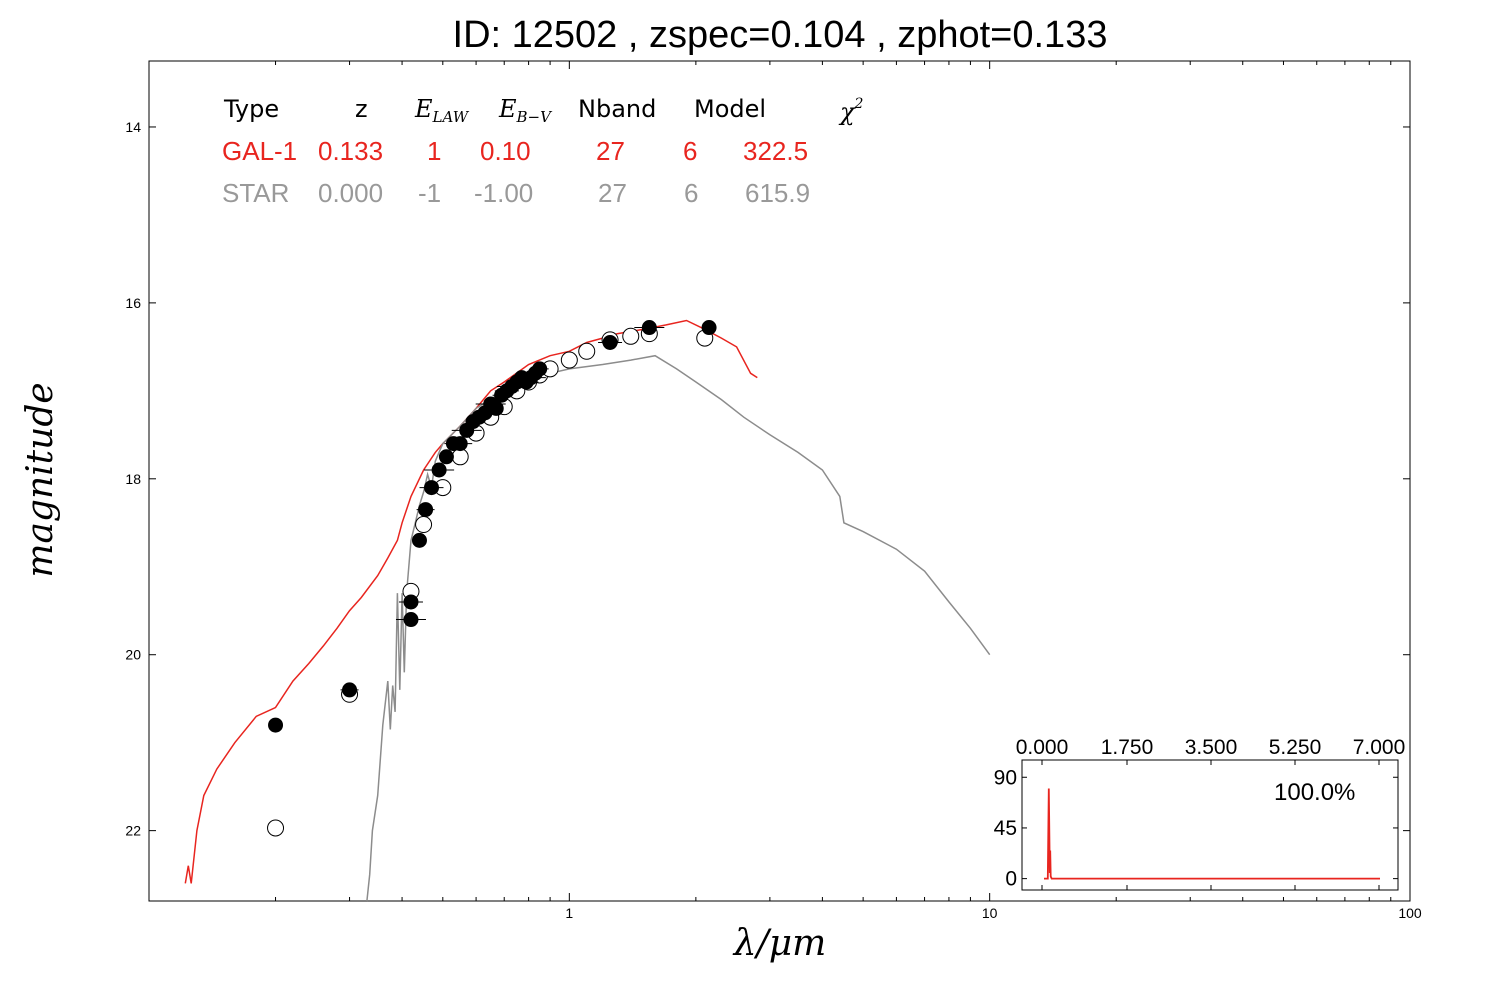 This screenshot has height=1000, width=1500. I want to click on x-tick-label: 100, so click(1410, 913).